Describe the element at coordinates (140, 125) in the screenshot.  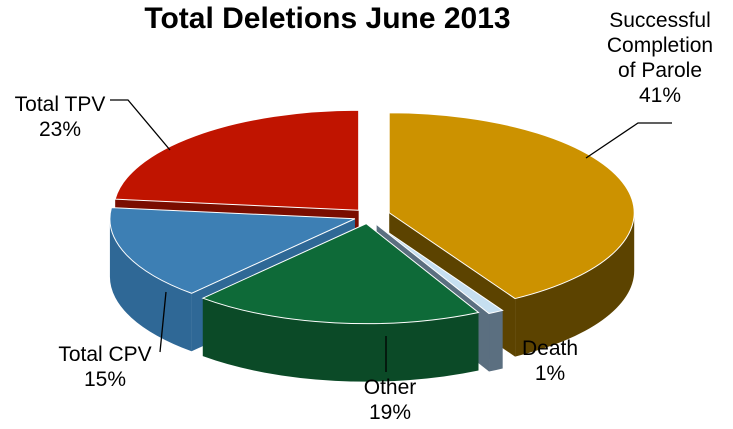
I see `leader-line-total-tpv` at that location.